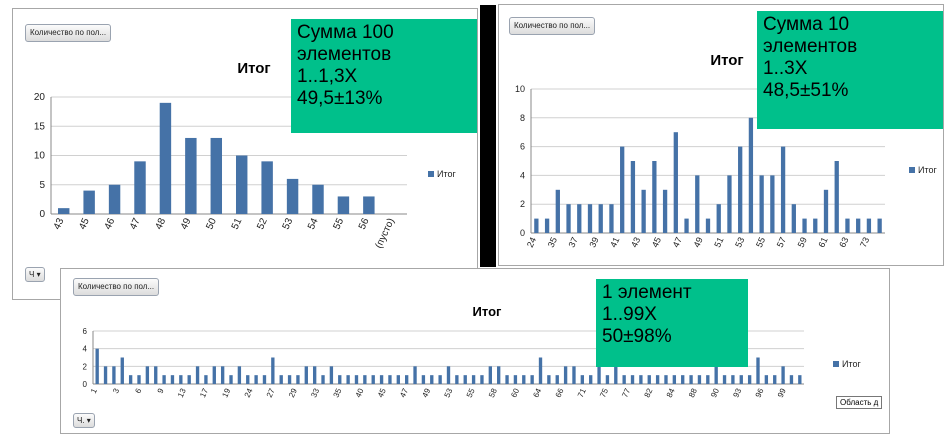  What do you see at coordinates (522, 118) in the screenshot?
I see `y-tick-label: 8` at bounding box center [522, 118].